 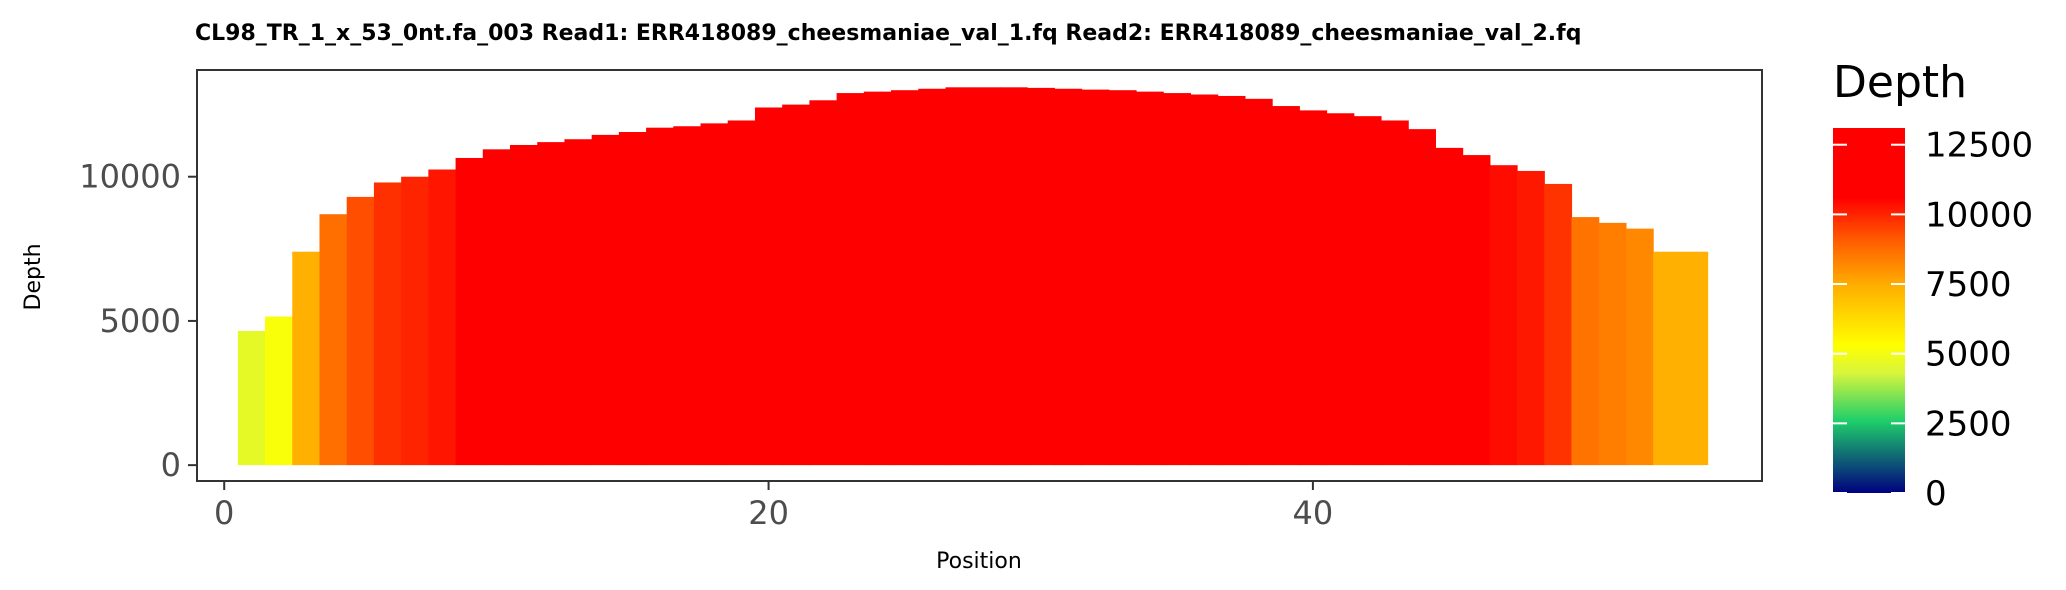 I want to click on y-tick-label: 5000, so click(x=140, y=321).